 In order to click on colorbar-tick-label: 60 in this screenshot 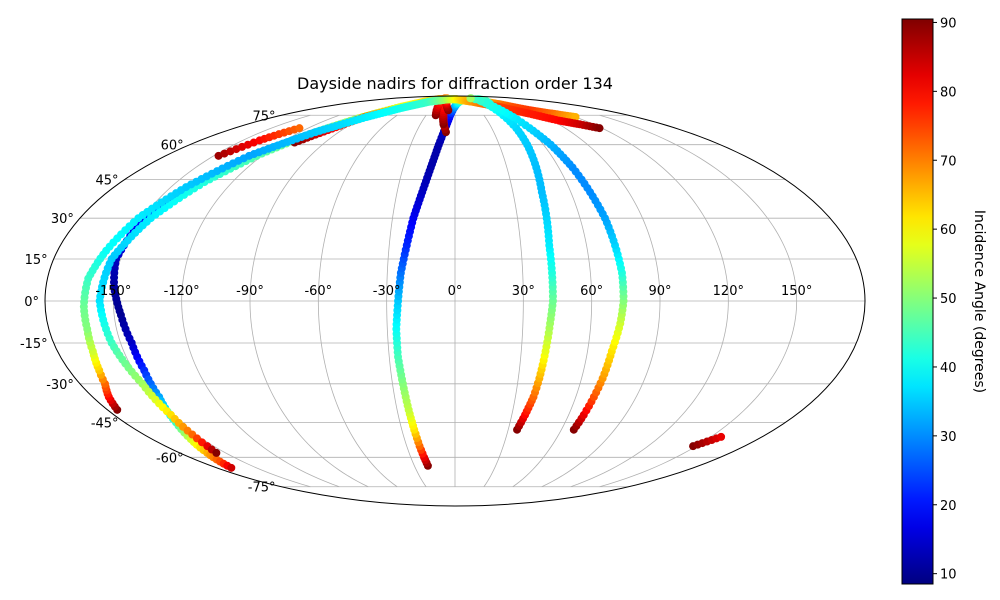, I will do `click(948, 230)`.